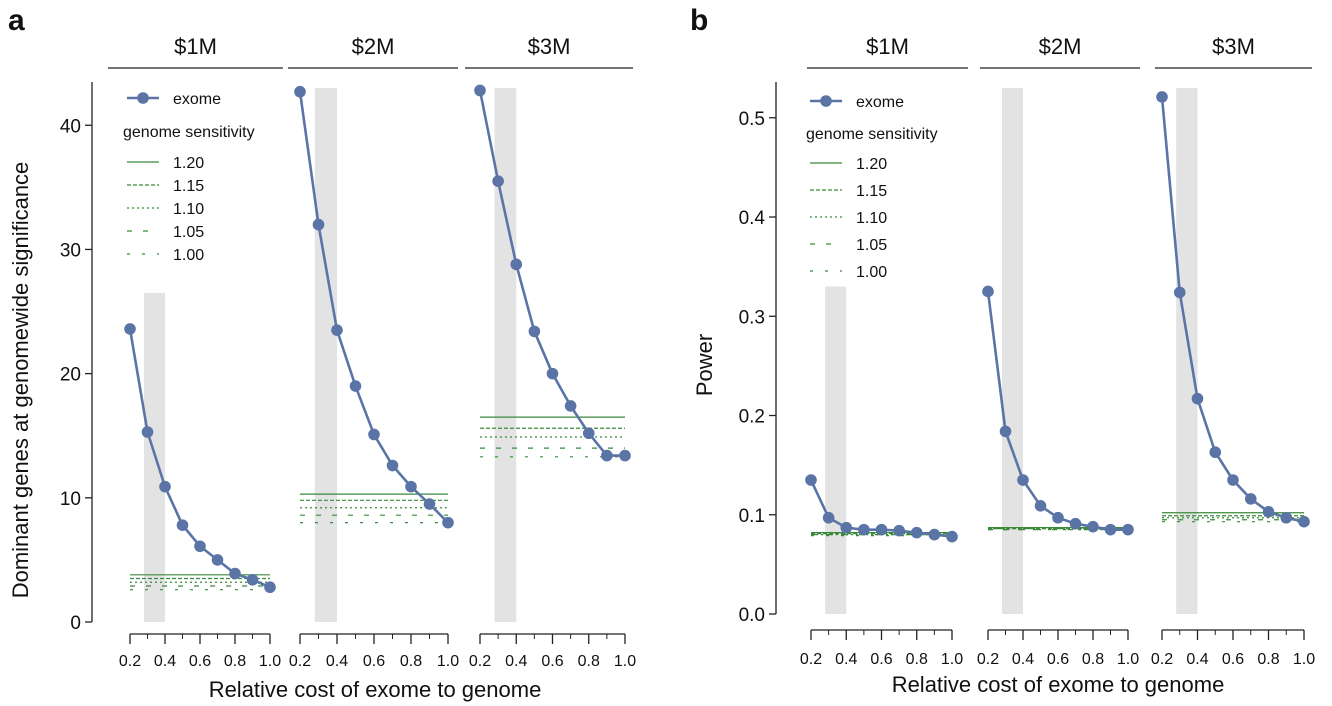 The image size is (1332, 706). What do you see at coordinates (1197, 659) in the screenshot?
I see `panel-b-facet-3-x-tick-label: 0.4` at bounding box center [1197, 659].